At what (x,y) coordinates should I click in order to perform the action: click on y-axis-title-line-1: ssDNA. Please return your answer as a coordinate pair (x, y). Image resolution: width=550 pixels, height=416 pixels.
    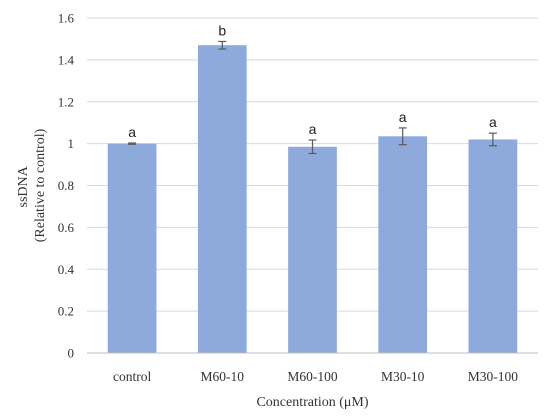
    Looking at the image, I should click on (23, 186).